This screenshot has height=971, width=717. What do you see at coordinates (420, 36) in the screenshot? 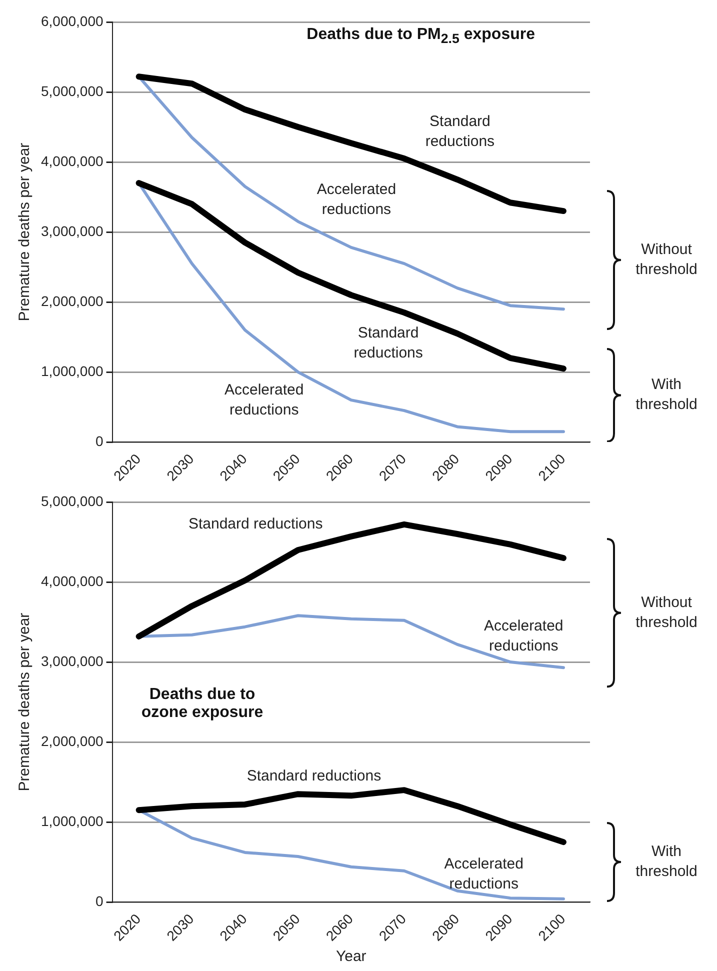
I see `chart-title: Deaths due to PM$_{2.5}$ exposure` at bounding box center [420, 36].